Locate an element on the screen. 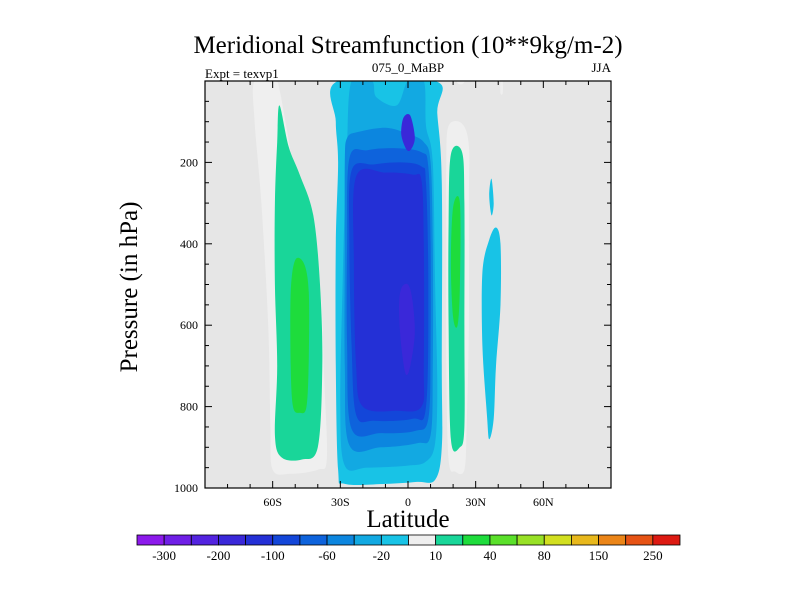  colorbar-label: 10 is located at coordinates (435, 555).